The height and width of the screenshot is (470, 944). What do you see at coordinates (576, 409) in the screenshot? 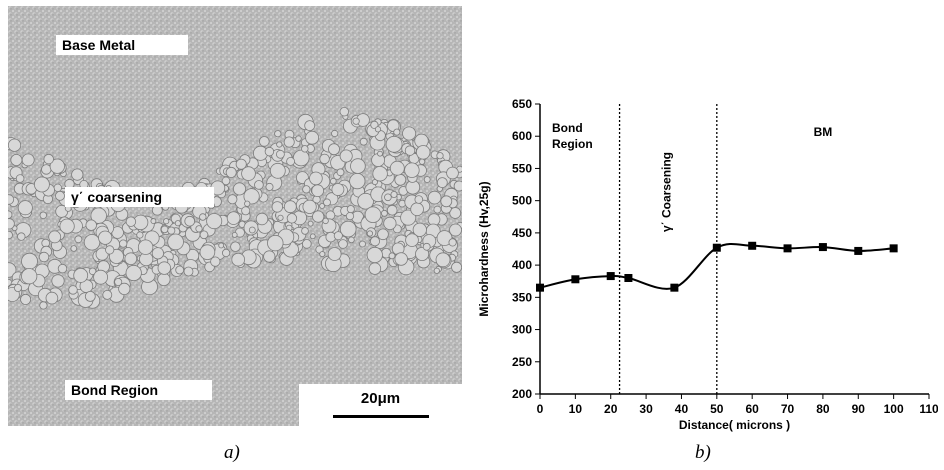
I see `x-tick-label: 10` at bounding box center [576, 409].